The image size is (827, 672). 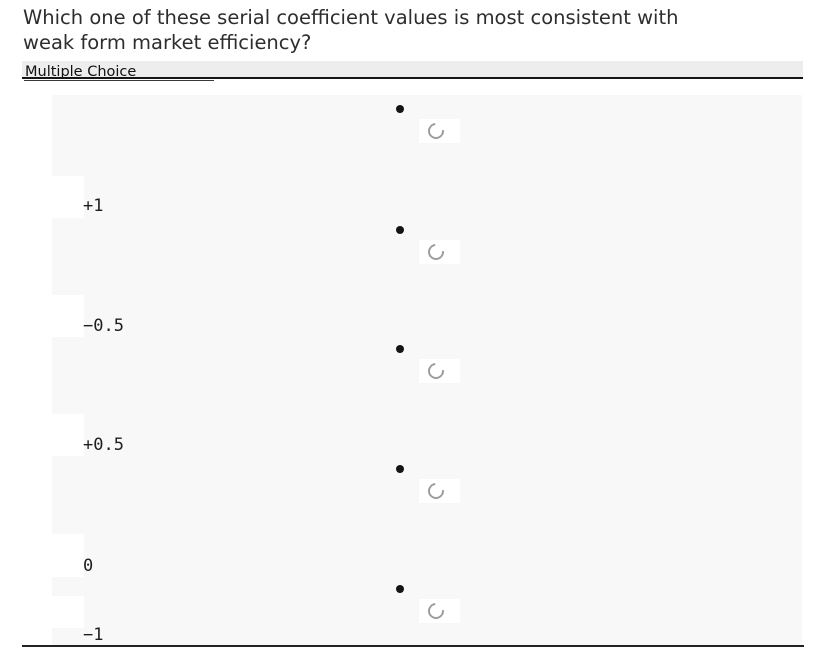 I want to click on question-type-bar: Multiple Choice, so click(x=412, y=70).